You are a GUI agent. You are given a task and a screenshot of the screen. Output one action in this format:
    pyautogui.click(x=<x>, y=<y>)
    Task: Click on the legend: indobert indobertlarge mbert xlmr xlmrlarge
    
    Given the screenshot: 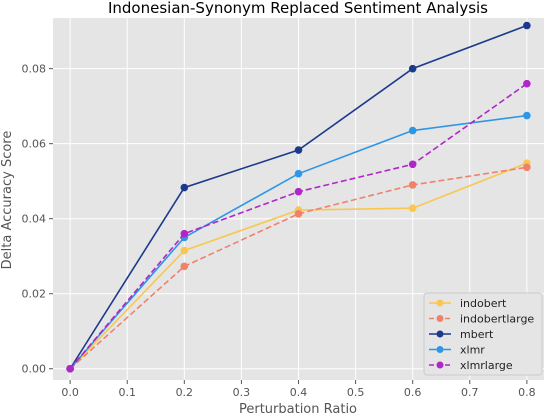 What is the action you would take?
    pyautogui.click(x=483, y=334)
    